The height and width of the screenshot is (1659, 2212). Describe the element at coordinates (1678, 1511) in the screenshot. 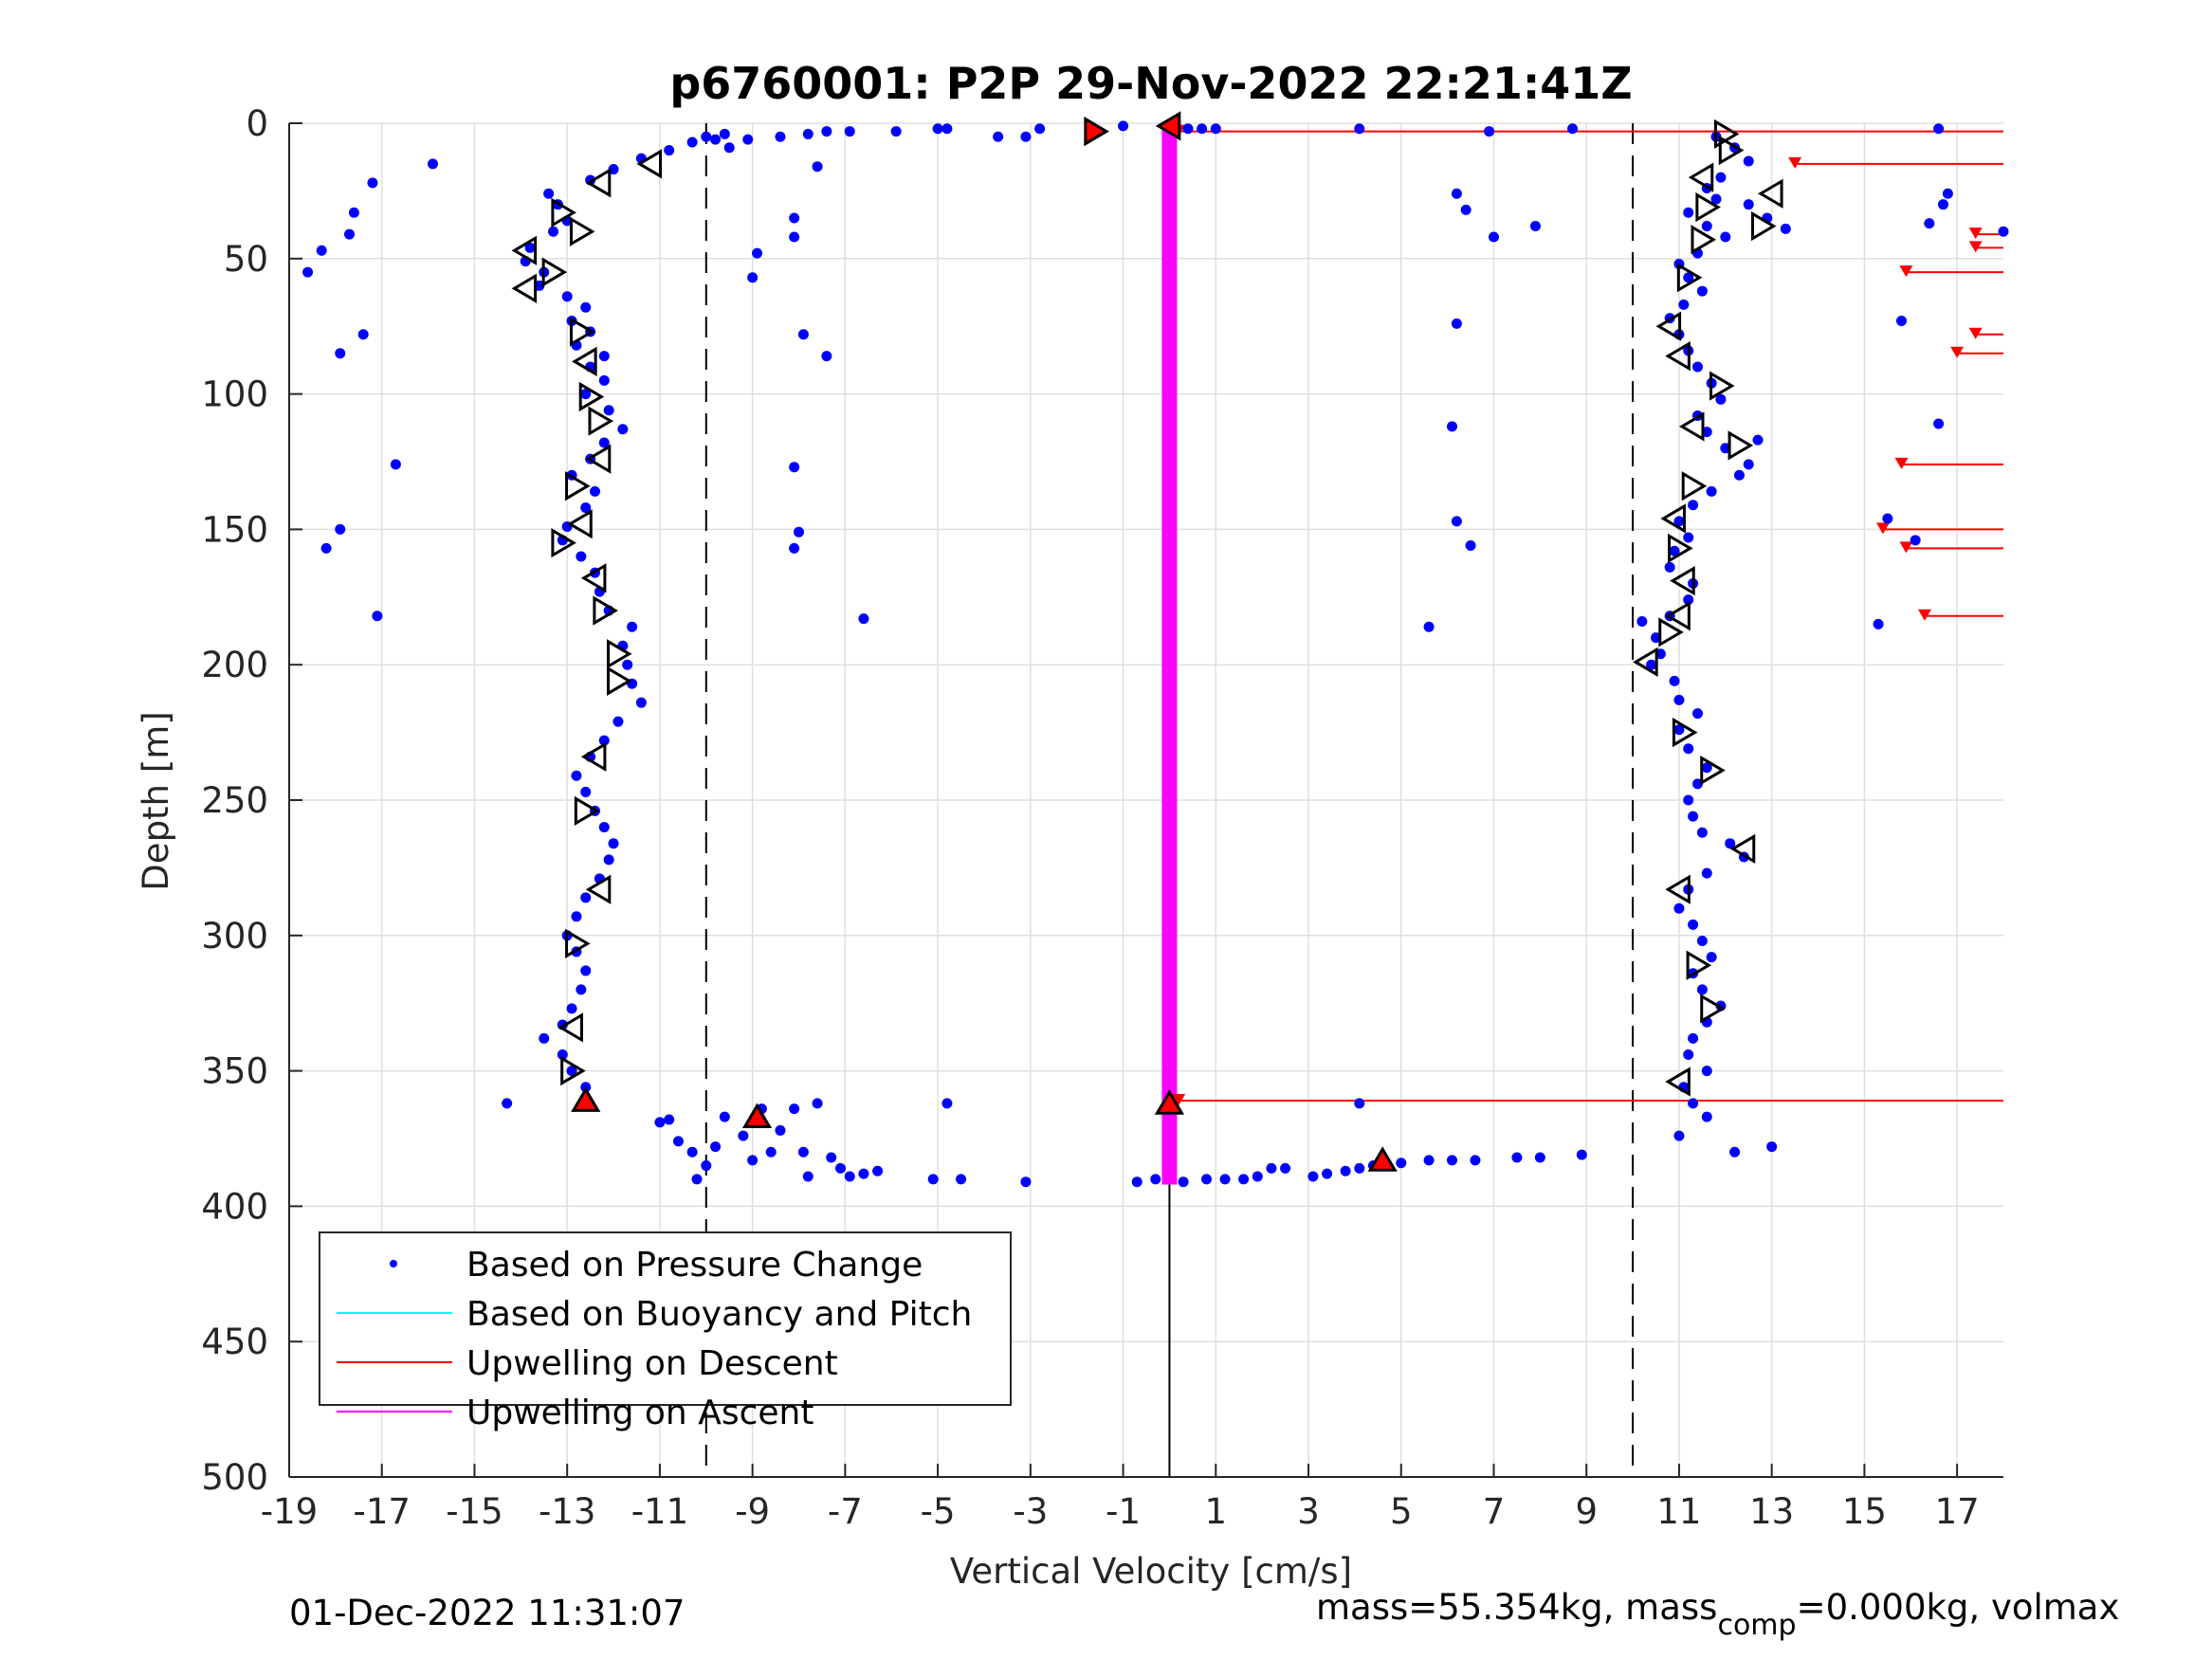

I see `x-tick-label: 11` at that location.